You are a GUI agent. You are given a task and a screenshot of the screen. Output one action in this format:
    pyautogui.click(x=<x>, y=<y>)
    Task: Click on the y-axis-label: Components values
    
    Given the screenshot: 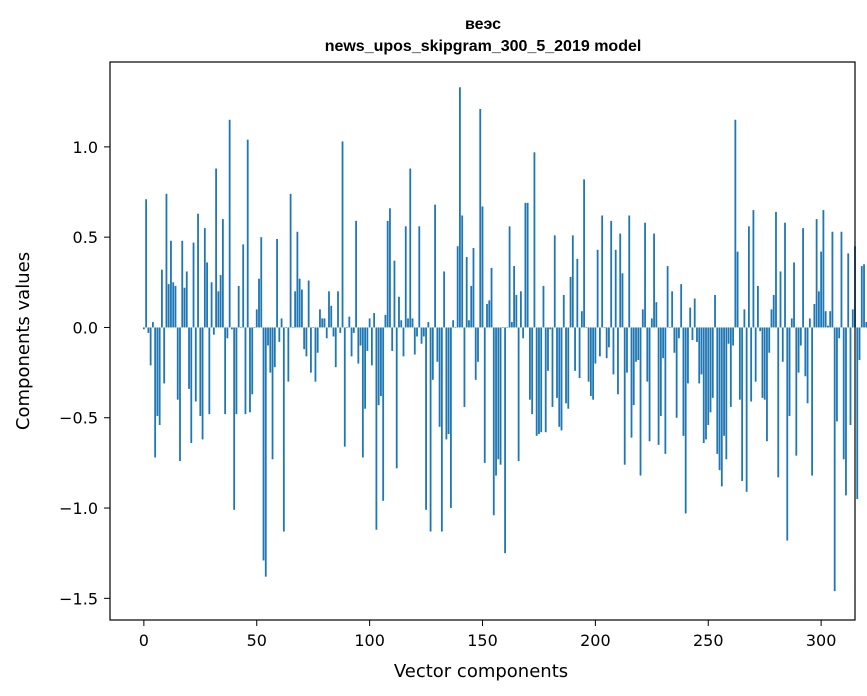 What is the action you would take?
    pyautogui.click(x=23, y=341)
    